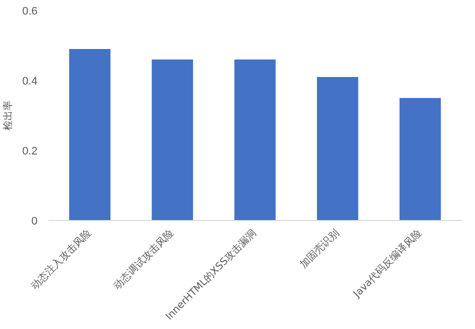 This screenshot has width=475, height=329. What do you see at coordinates (320, 248) in the screenshot?
I see `x-tick-label: 加固壳识别` at bounding box center [320, 248].